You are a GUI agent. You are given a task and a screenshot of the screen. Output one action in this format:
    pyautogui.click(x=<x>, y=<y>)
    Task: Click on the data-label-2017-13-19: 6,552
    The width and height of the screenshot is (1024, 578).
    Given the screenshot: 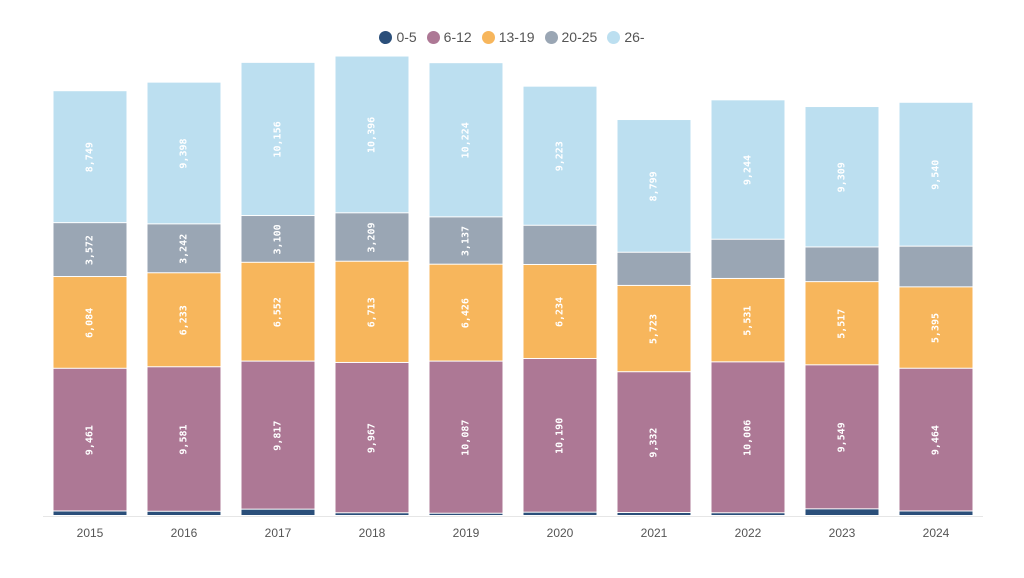 What is the action you would take?
    pyautogui.click(x=278, y=312)
    